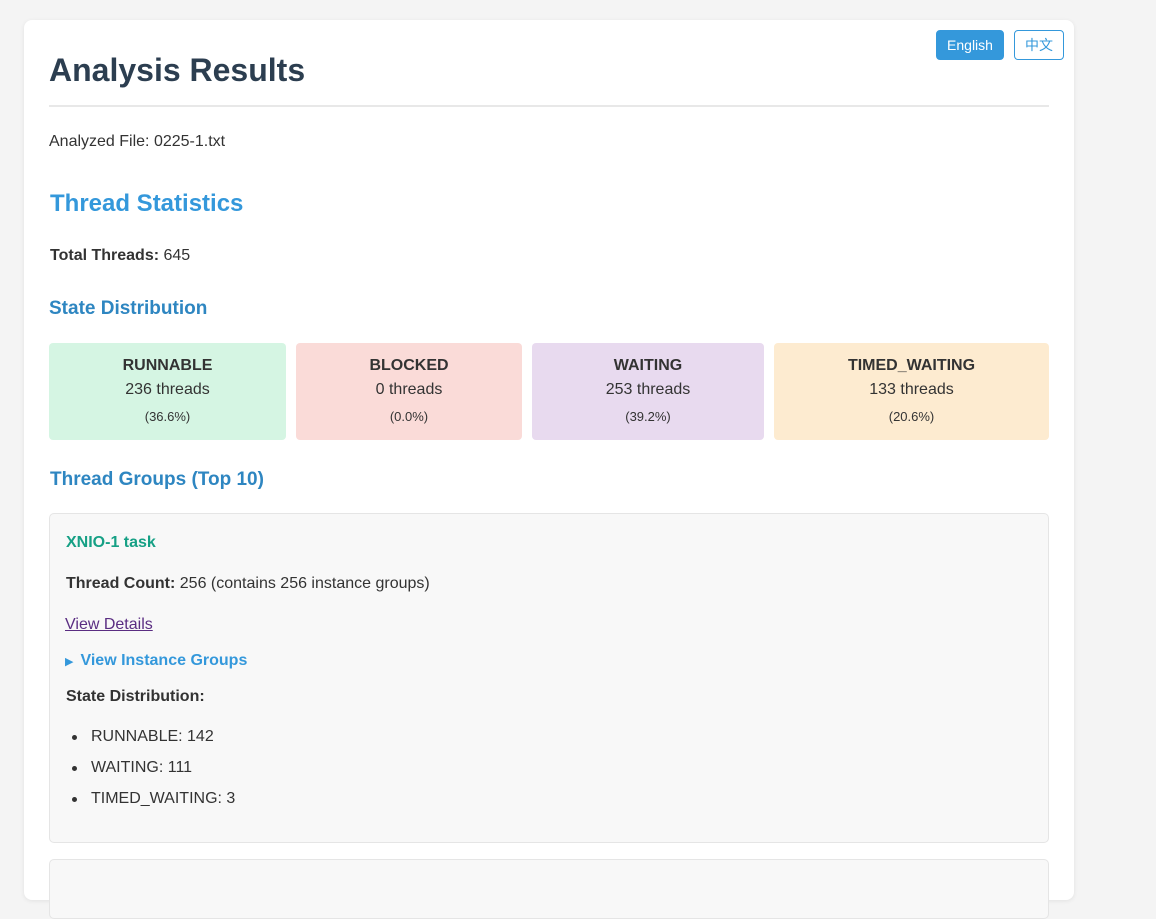 The width and height of the screenshot is (1156, 919). I want to click on thread-group-card, so click(549, 889).